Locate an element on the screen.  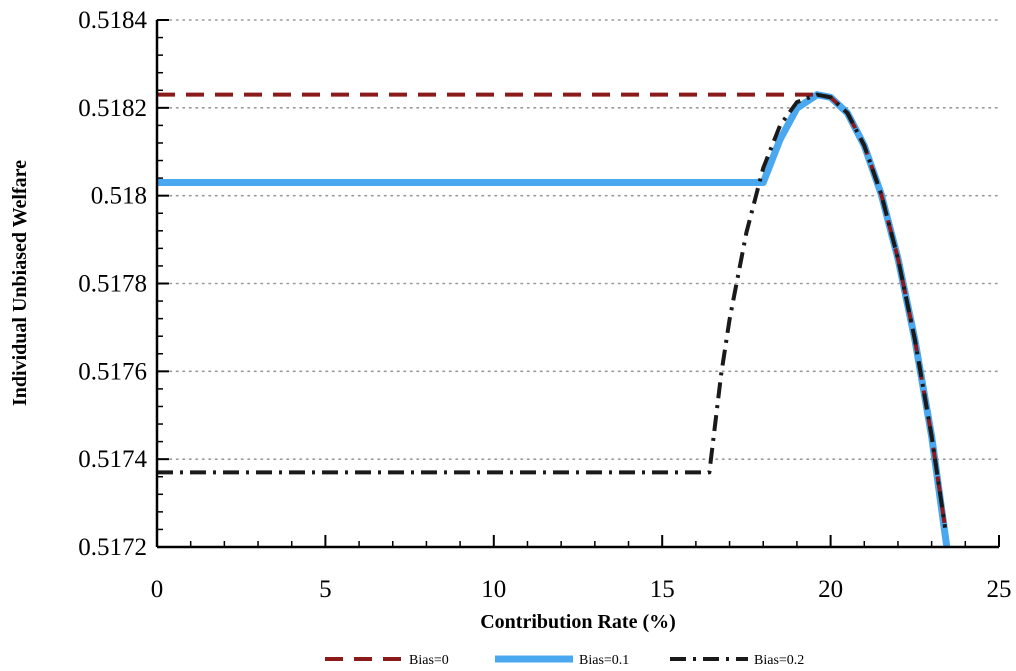
y-tick-label: 0.5172 is located at coordinates (112, 547).